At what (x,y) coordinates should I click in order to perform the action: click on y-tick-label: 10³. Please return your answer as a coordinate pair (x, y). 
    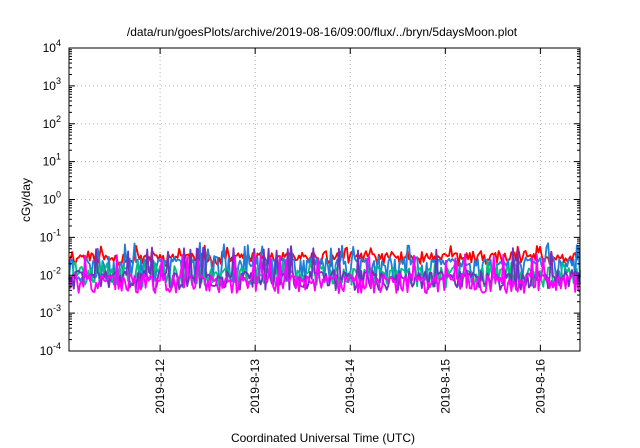
    Looking at the image, I should click on (52, 84).